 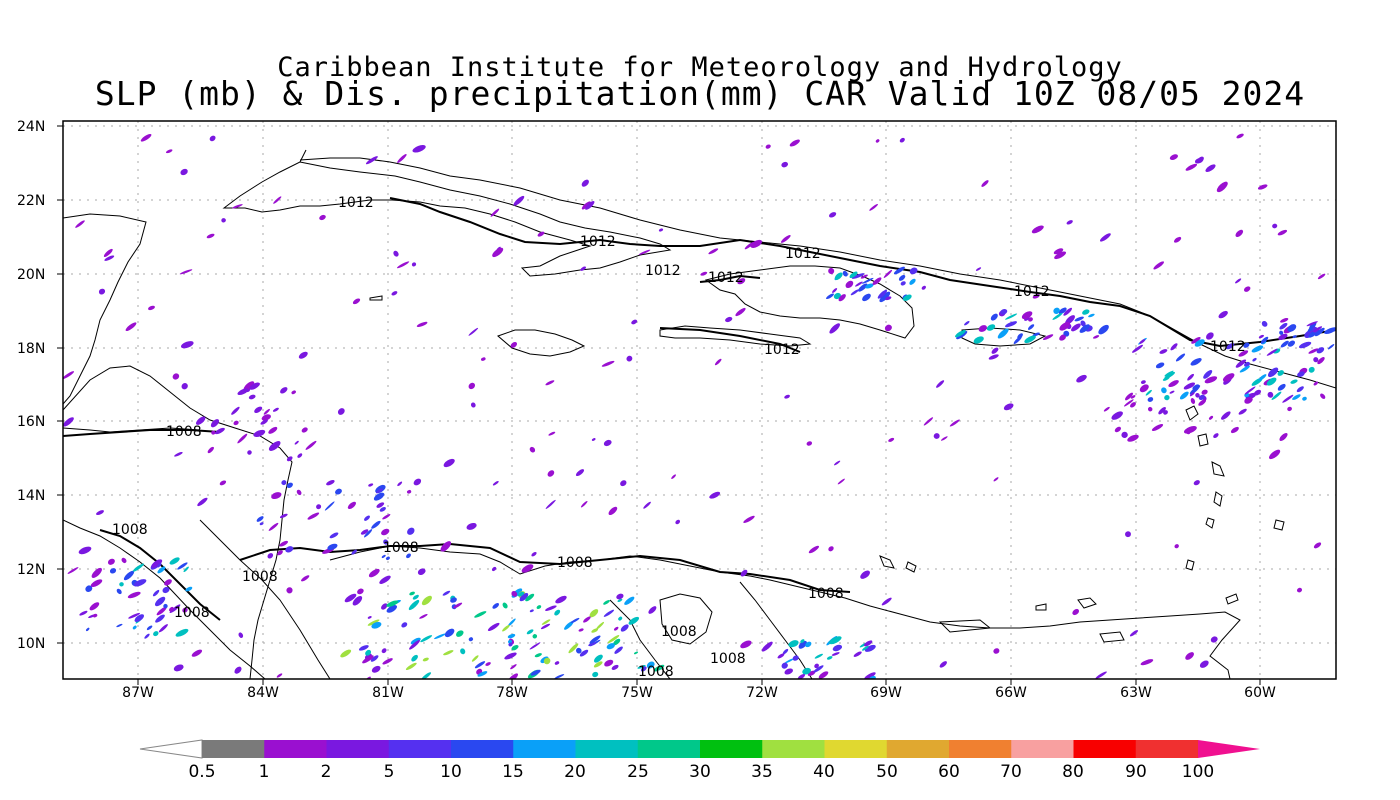 I want to click on colorbar-label: 100, so click(x=1198, y=772).